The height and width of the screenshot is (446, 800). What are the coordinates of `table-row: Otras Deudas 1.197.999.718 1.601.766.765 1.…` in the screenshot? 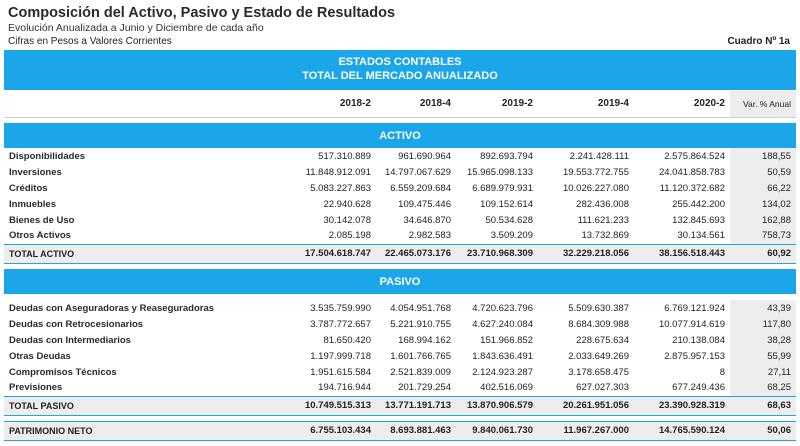 It's located at (400, 356).